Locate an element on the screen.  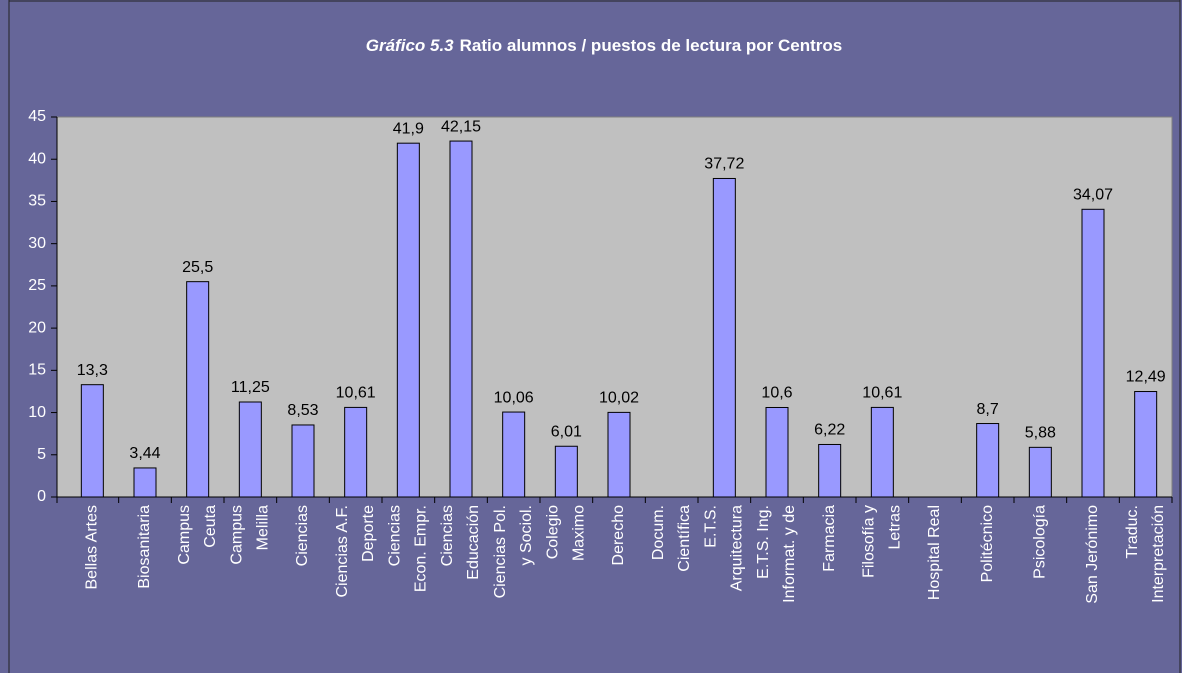
value-label: 11,25 is located at coordinates (250, 387).